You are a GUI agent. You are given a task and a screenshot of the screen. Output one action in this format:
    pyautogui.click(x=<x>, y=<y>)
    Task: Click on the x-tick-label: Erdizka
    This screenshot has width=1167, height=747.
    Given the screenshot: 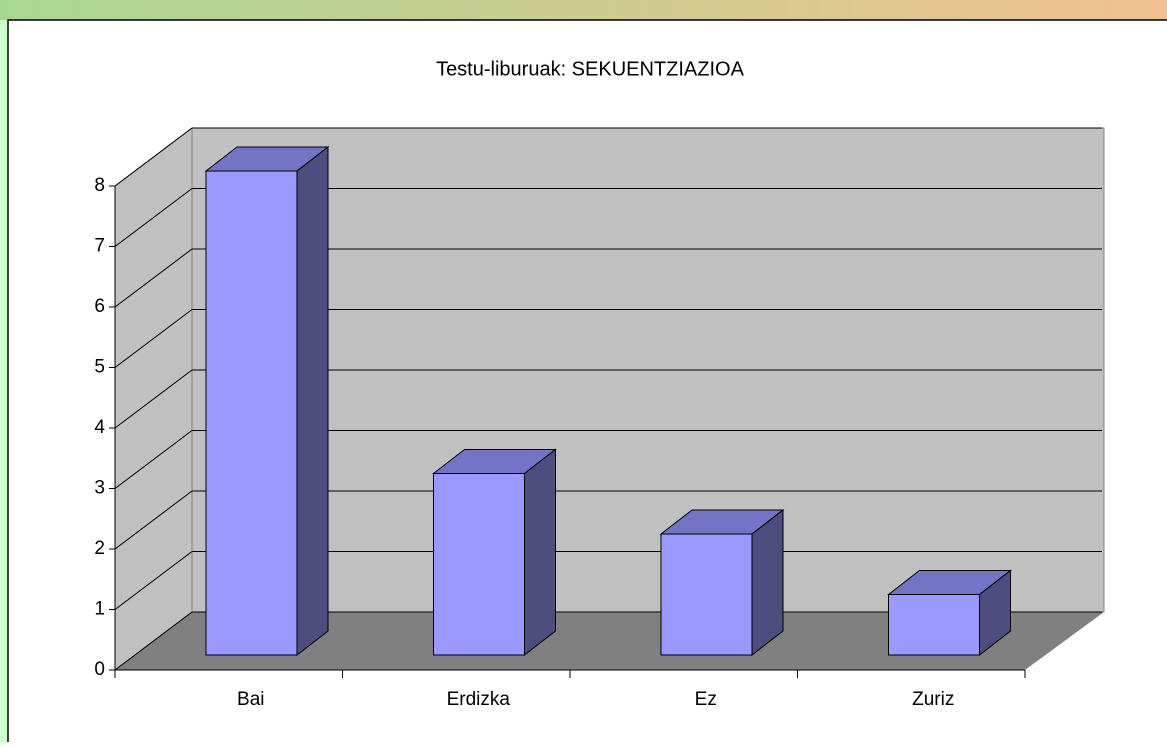 What is the action you would take?
    pyautogui.click(x=479, y=699)
    